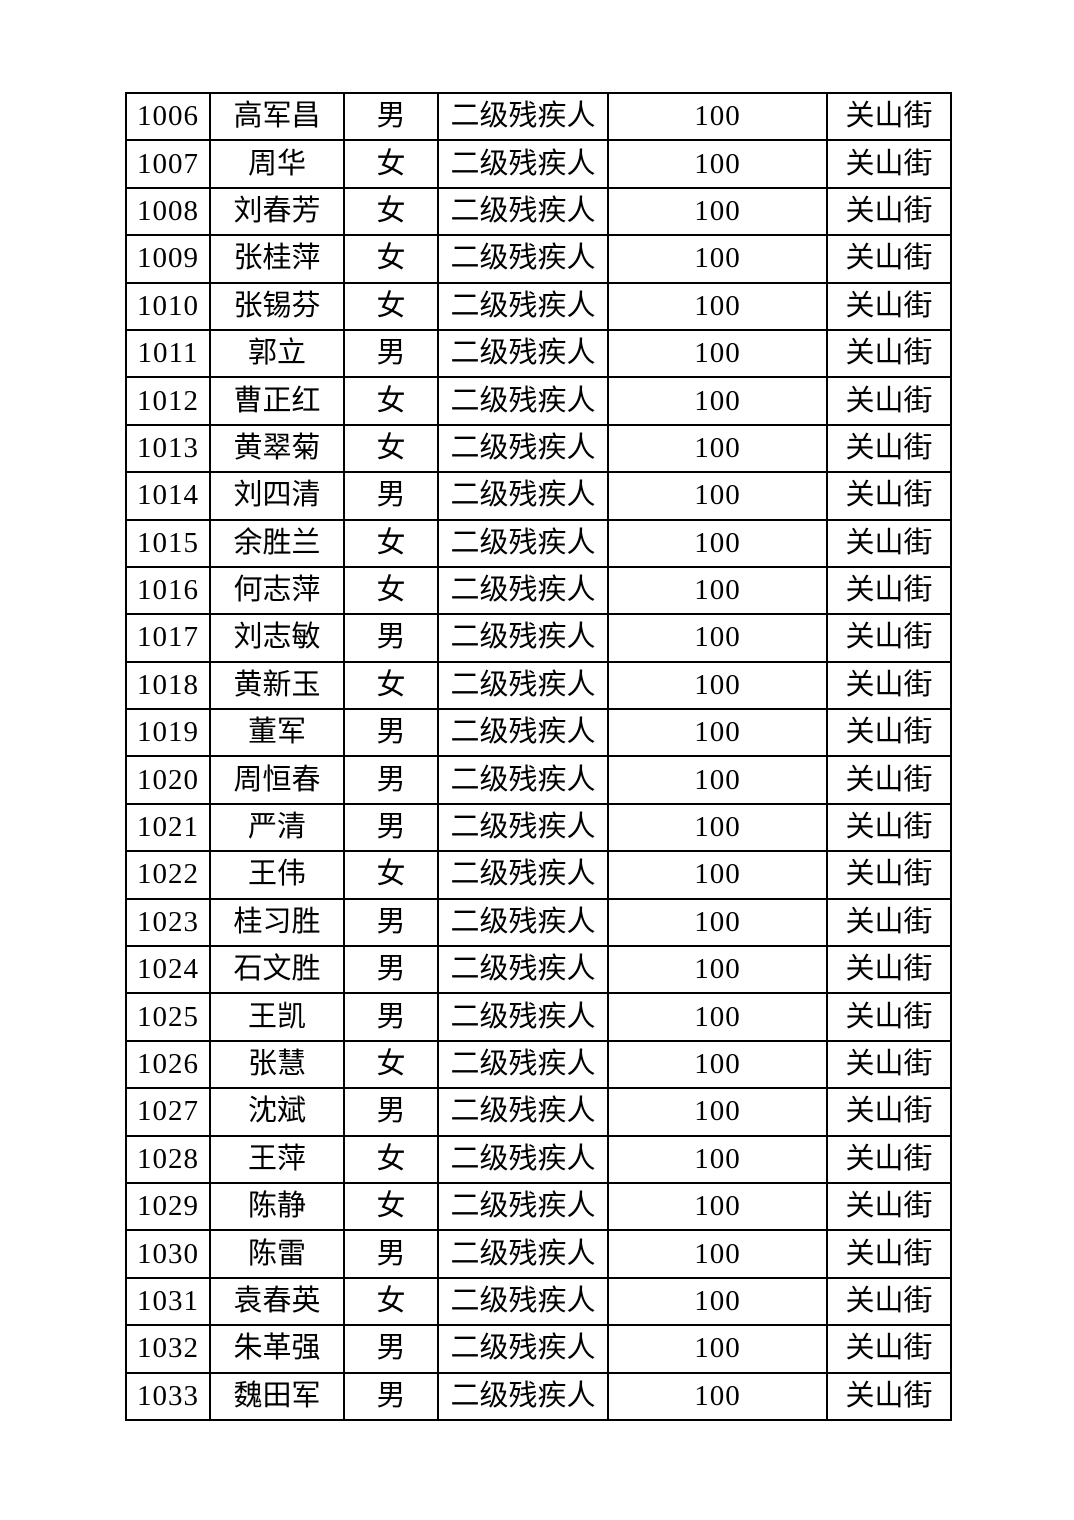  Describe the element at coordinates (538, 827) in the screenshot. I see `table-row: 1021 严清 男 二级残疾人 100 关山街` at that location.